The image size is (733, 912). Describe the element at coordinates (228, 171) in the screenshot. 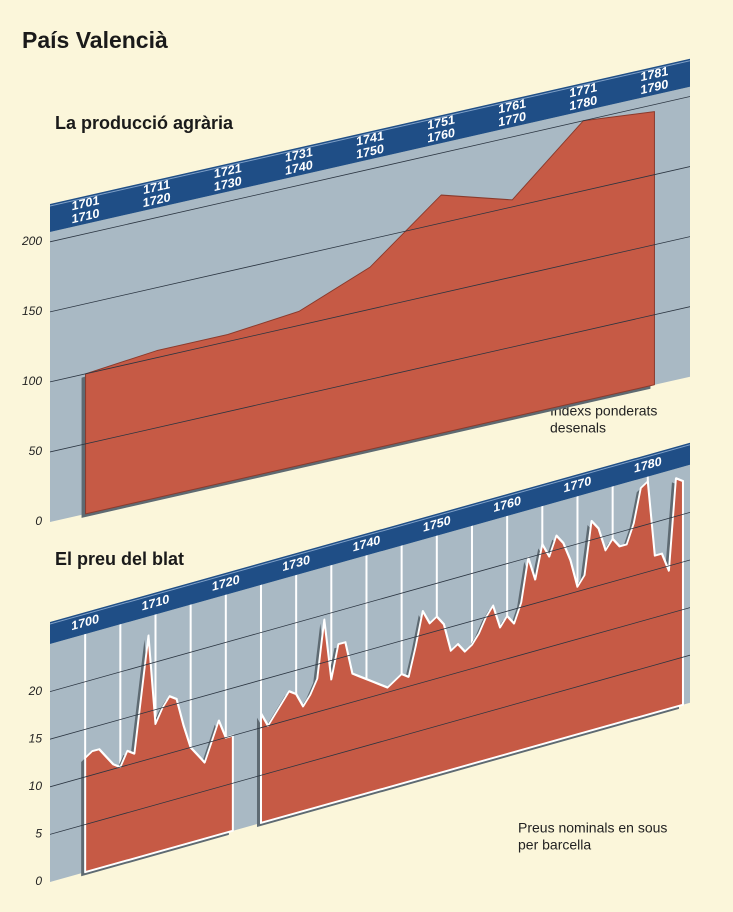

I see `x-tick-label: 1721` at that location.